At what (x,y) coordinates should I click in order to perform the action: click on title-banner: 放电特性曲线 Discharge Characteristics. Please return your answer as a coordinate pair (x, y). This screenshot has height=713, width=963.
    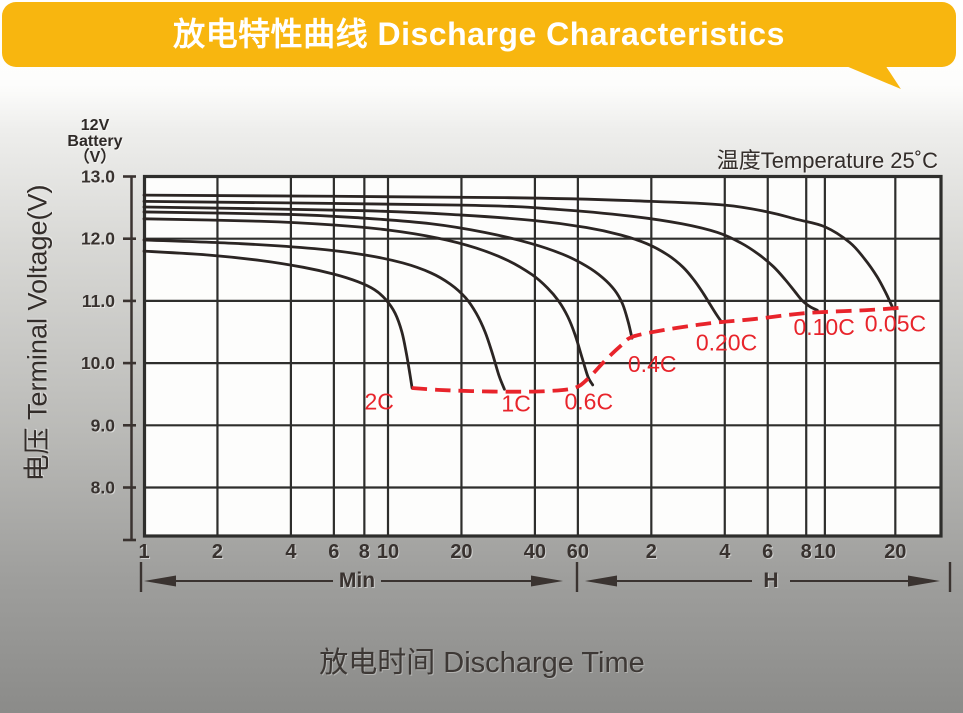
    Looking at the image, I should click on (479, 34).